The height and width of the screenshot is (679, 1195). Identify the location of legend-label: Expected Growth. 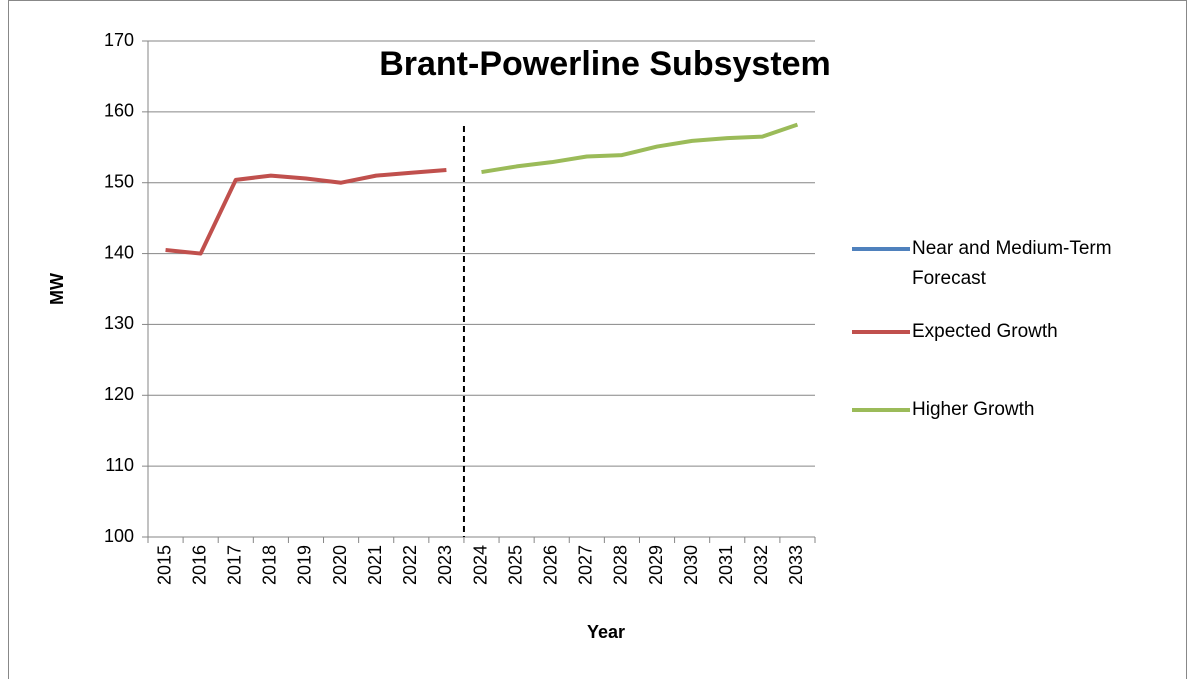
(985, 331).